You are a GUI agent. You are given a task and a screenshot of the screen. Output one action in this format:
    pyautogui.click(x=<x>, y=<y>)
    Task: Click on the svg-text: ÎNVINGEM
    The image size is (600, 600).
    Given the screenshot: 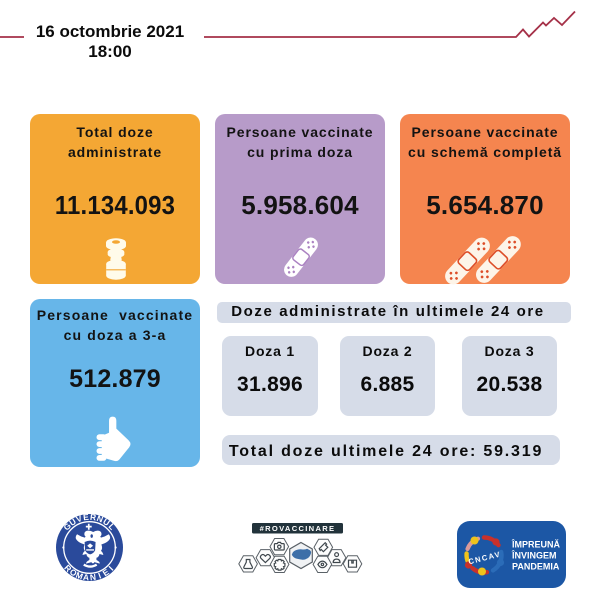 What is the action you would take?
    pyautogui.click(x=534, y=555)
    